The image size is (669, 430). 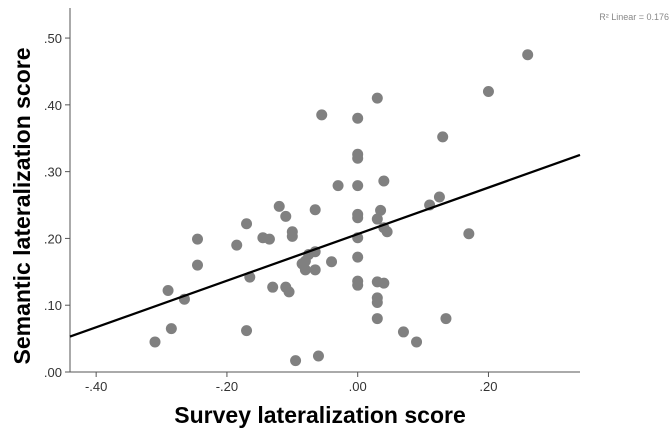 I want to click on x-tick-label: -.40, so click(x=96, y=386).